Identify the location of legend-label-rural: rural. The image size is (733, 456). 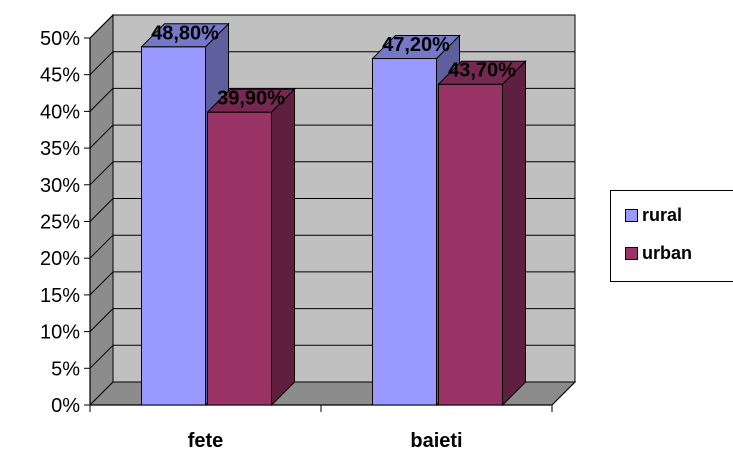
(662, 215).